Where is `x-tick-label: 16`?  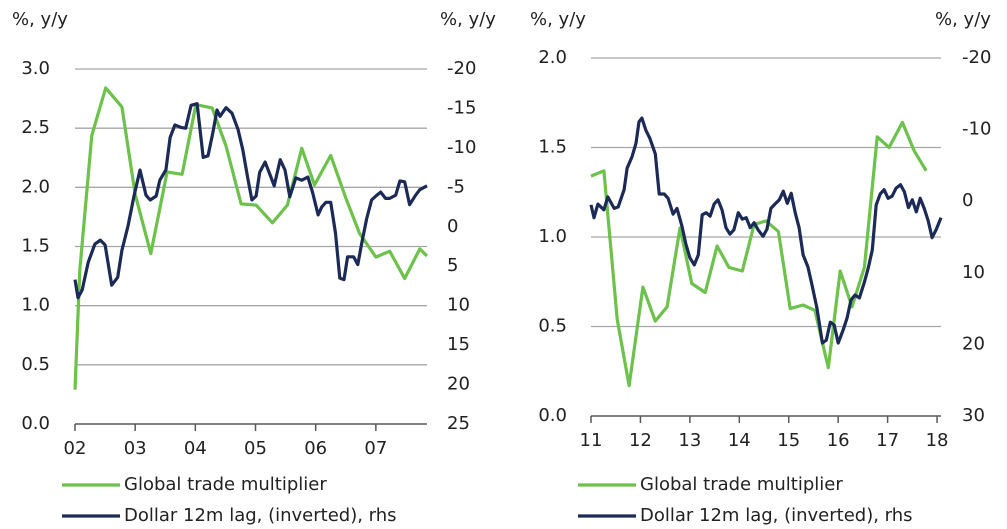 x-tick-label: 16 is located at coordinates (838, 440).